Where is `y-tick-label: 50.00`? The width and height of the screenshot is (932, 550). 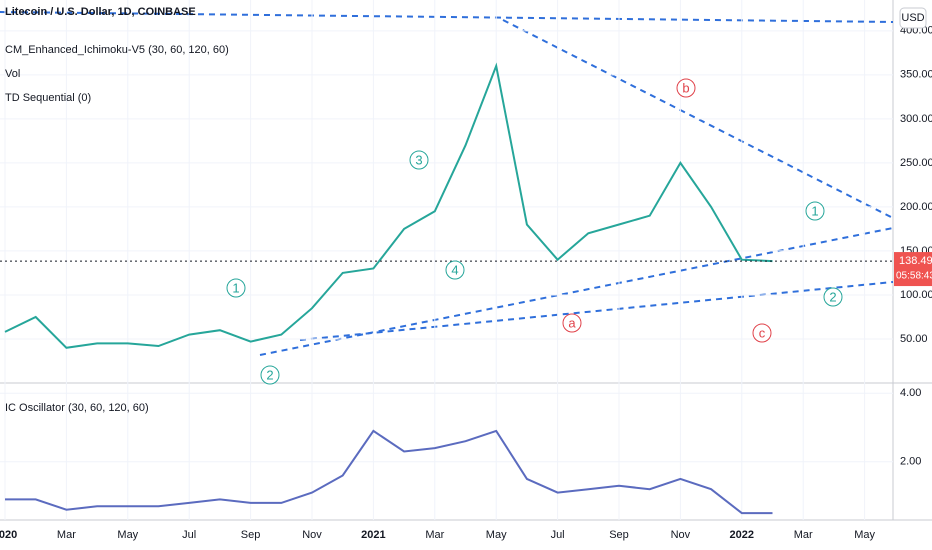
y-tick-label: 50.00 is located at coordinates (914, 339).